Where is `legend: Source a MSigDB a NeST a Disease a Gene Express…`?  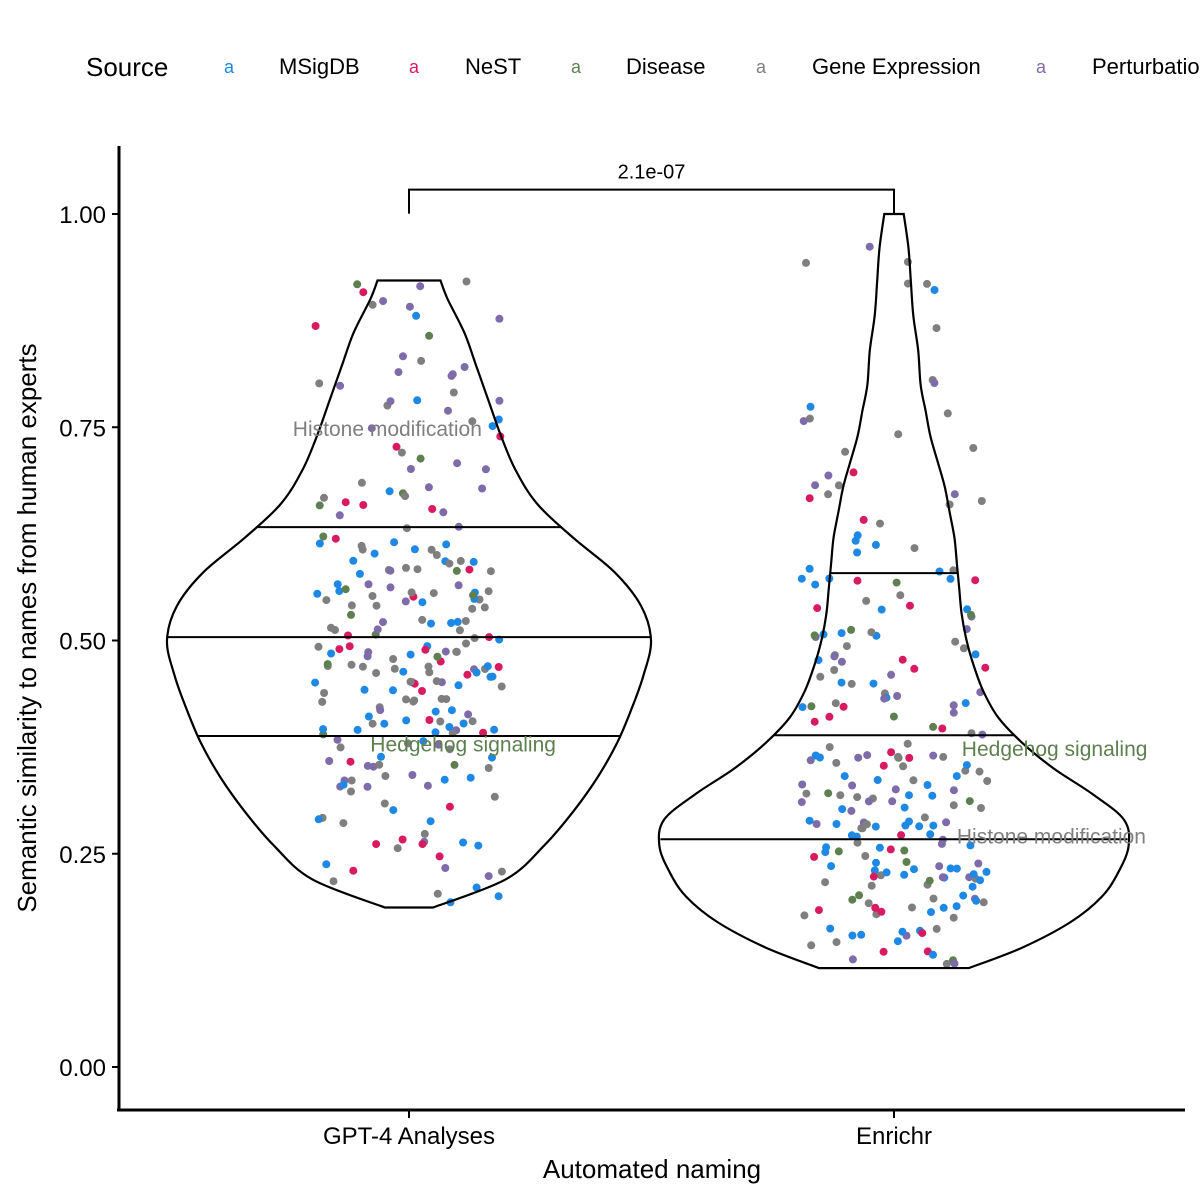 legend: Source a MSigDB a NeST a Disease a Gene Express… is located at coordinates (643, 67).